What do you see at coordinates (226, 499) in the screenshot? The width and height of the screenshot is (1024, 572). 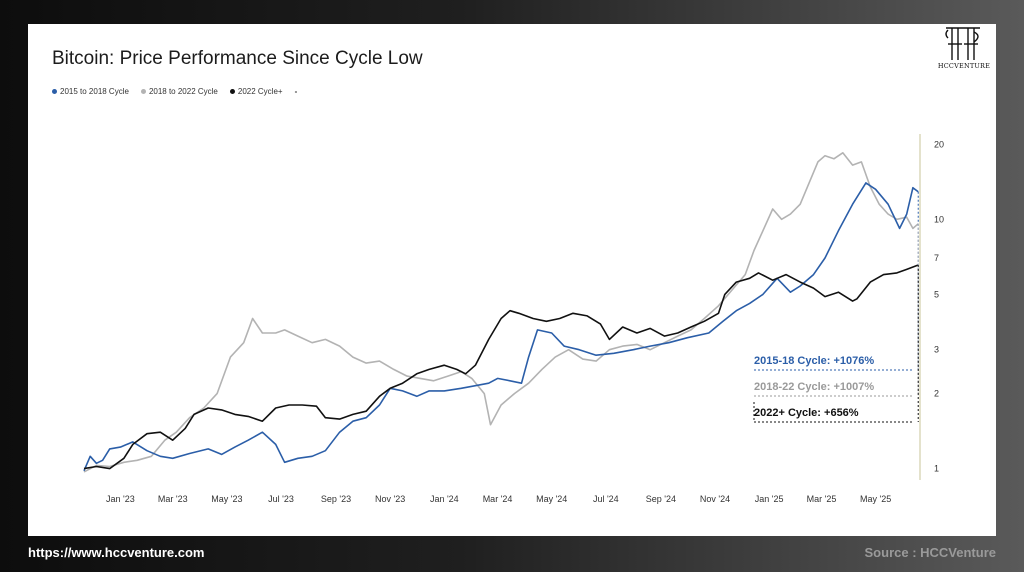 I see `x-tick-label: May '23` at bounding box center [226, 499].